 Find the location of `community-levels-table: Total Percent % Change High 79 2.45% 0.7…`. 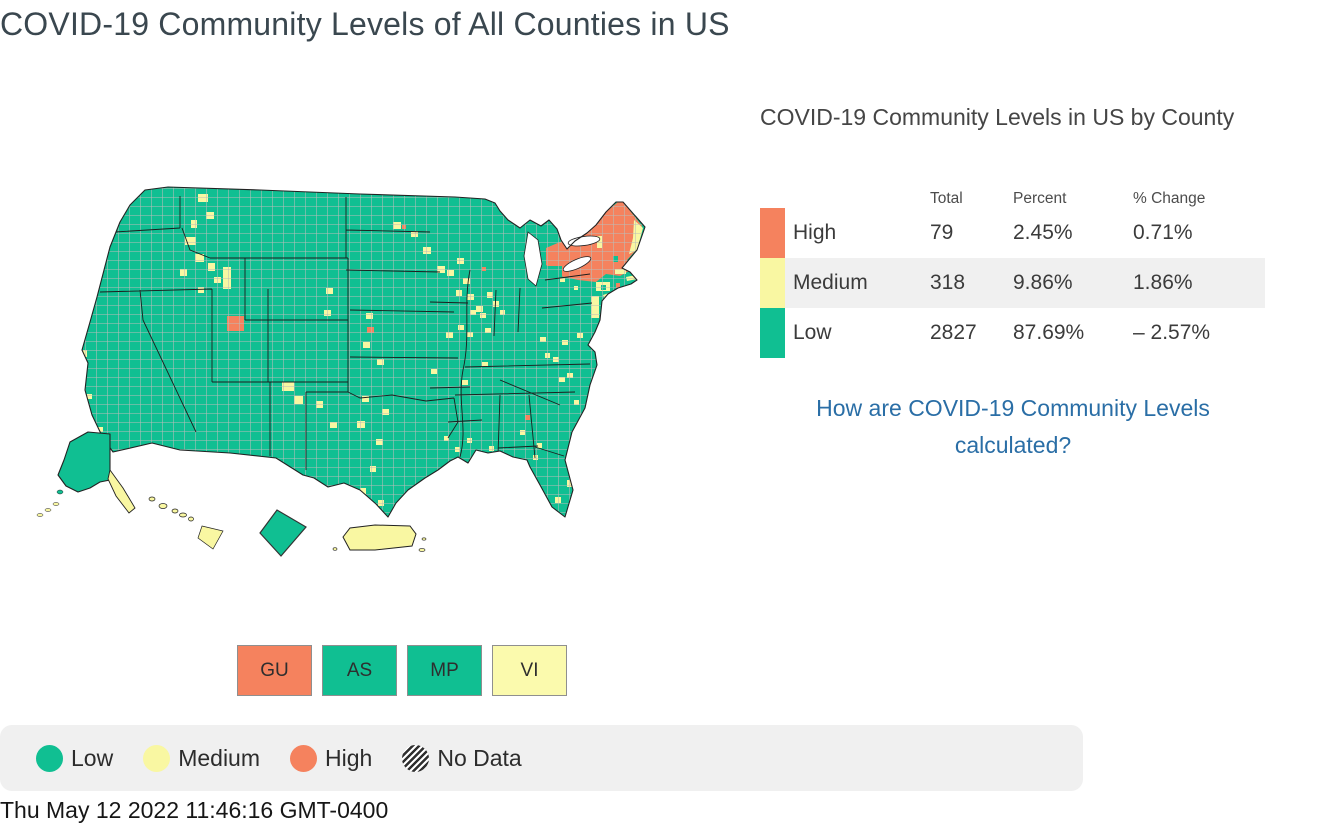

community-levels-table: Total Percent % Change High 79 2.45% 0.7… is located at coordinates (1012, 269).